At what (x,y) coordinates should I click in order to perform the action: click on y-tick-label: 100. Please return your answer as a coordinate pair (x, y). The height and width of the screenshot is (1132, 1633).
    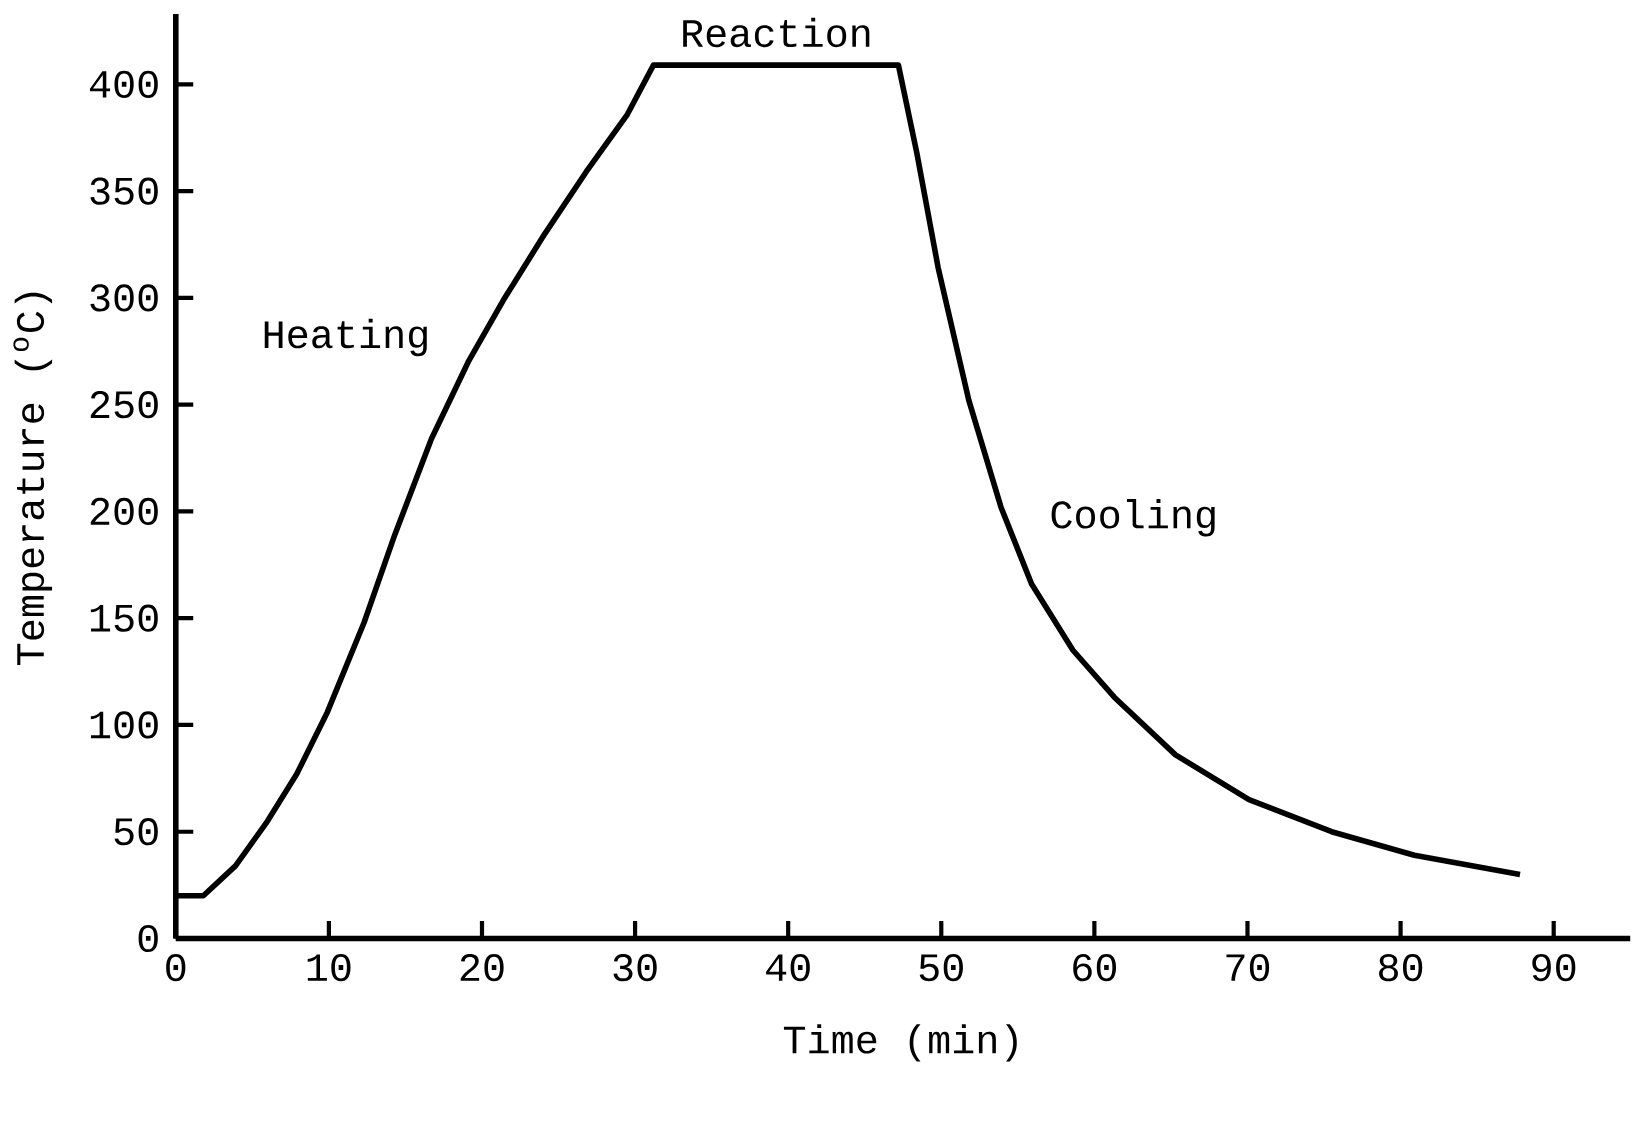
    Looking at the image, I should click on (124, 725).